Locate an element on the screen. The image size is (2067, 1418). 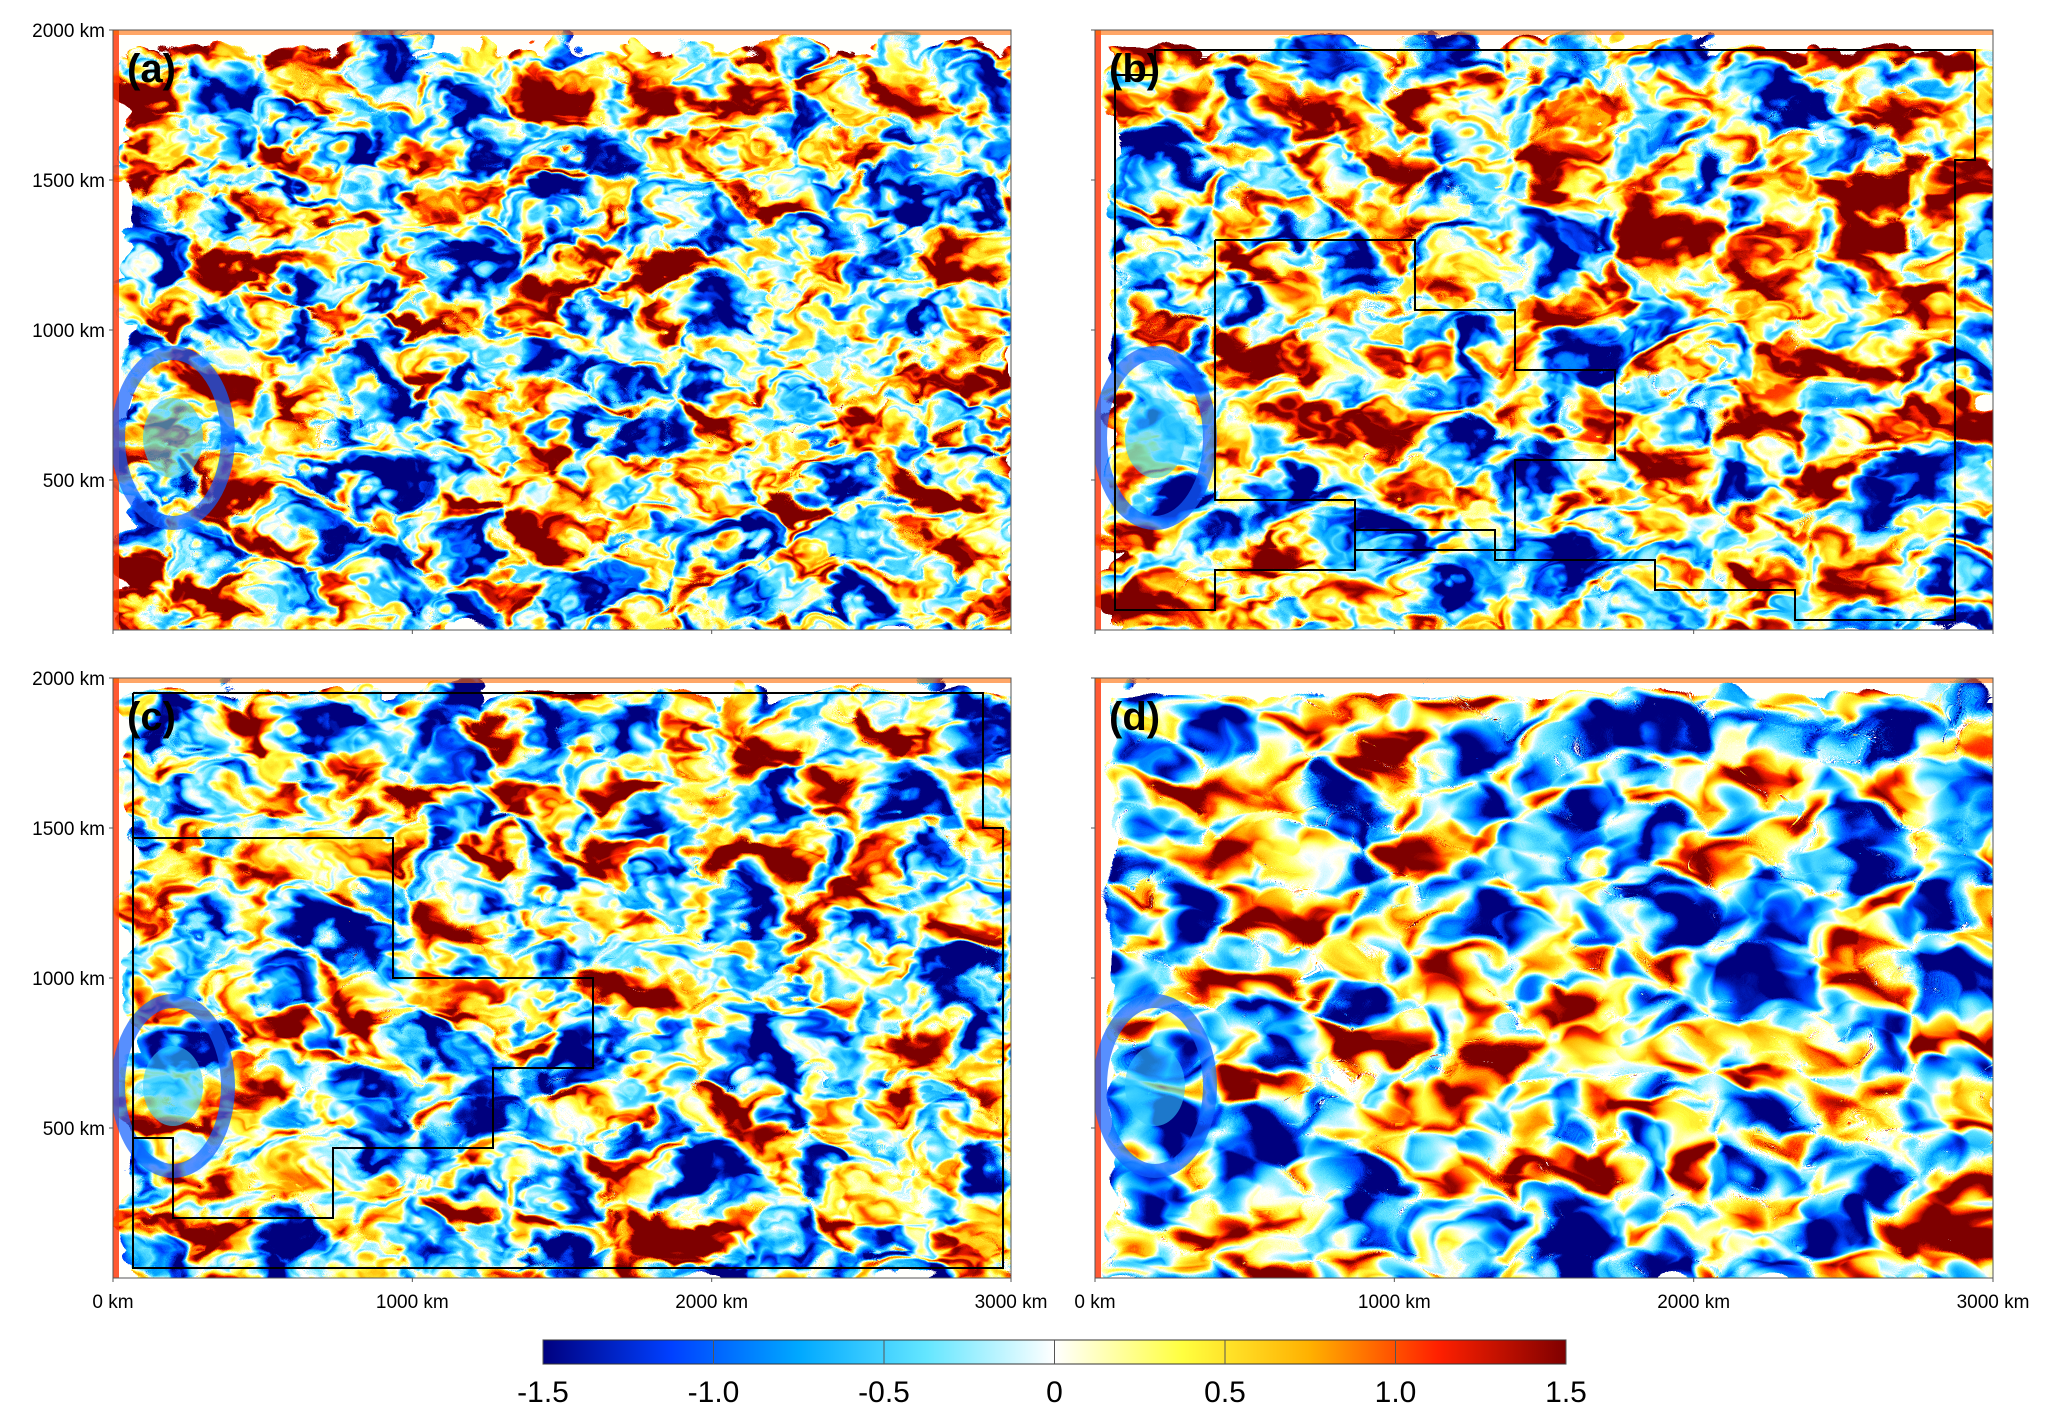
colorbar-tick-label: -0.5 is located at coordinates (884, 1392).